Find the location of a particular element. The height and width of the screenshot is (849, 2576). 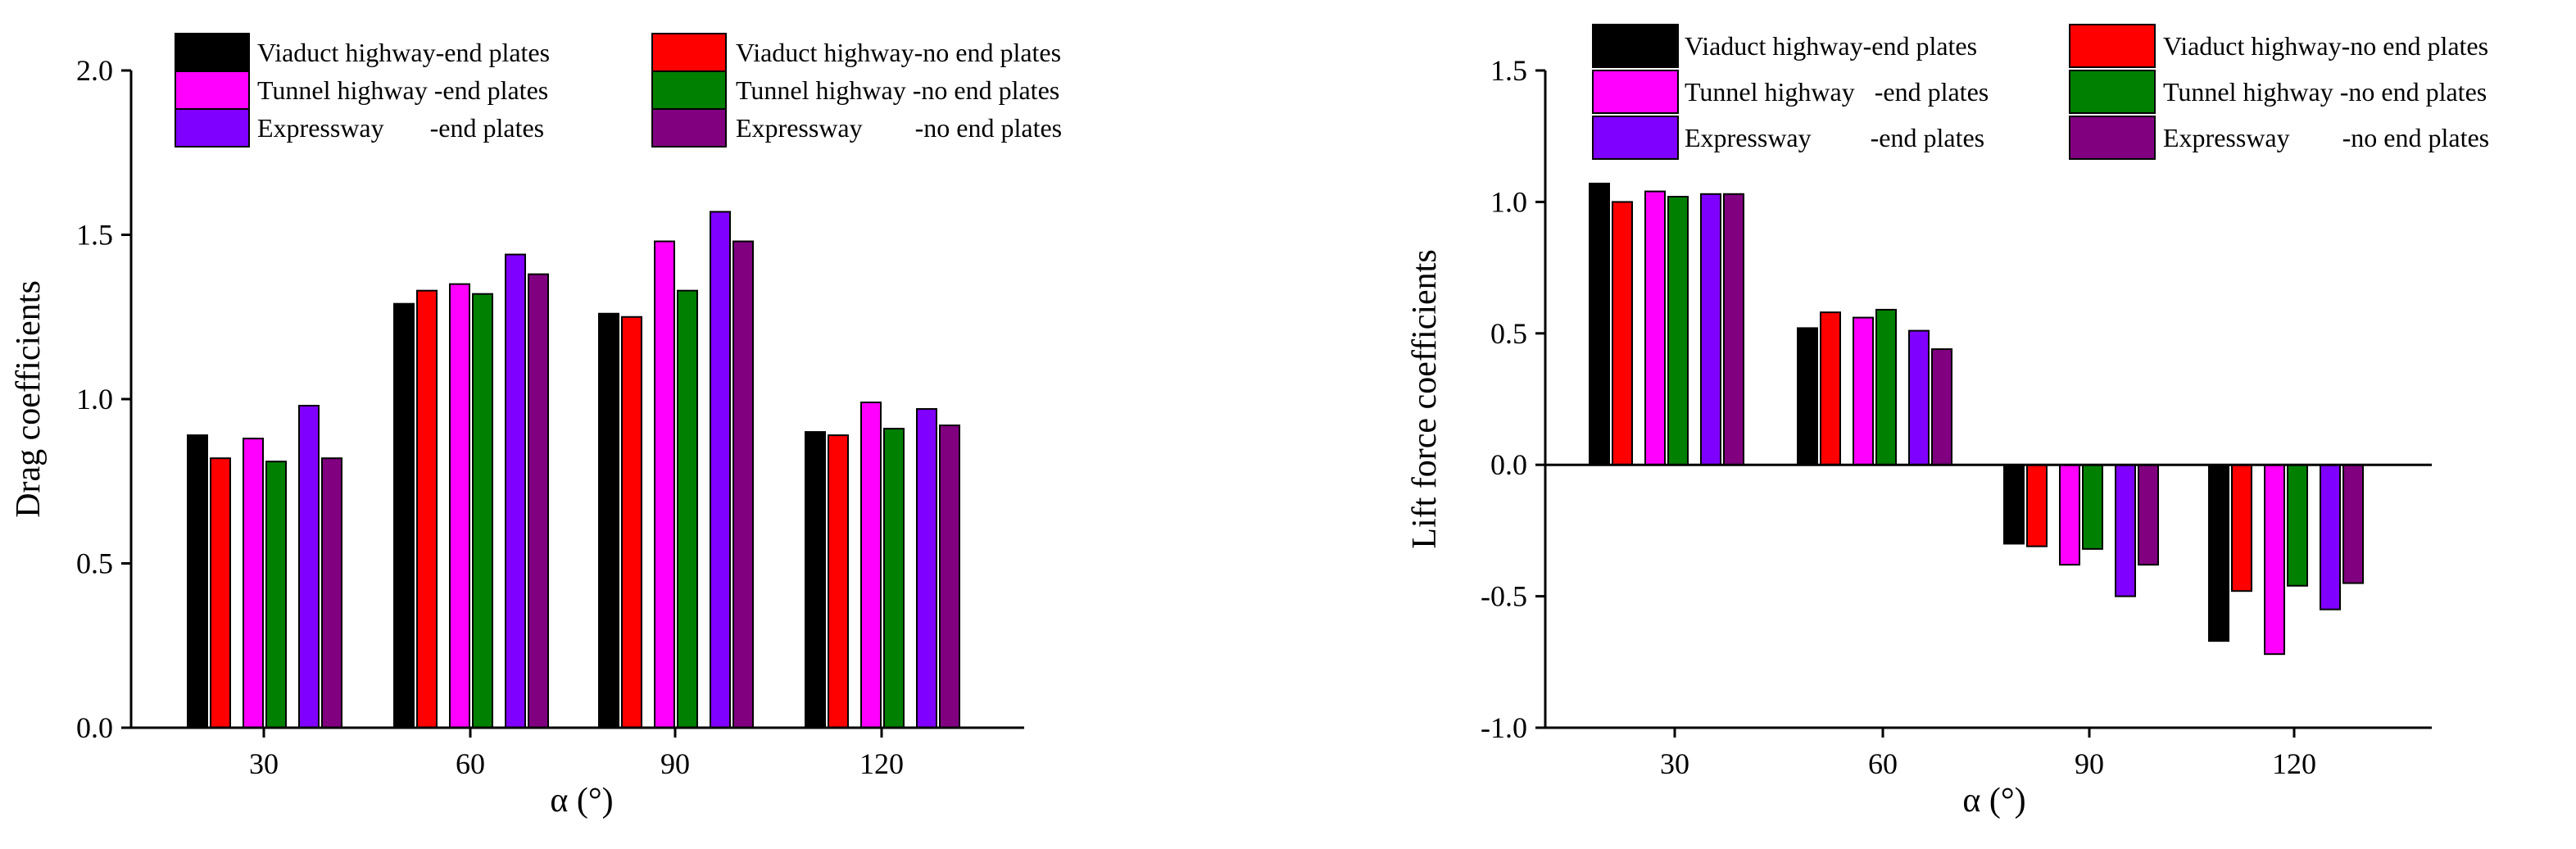

y-tick-label: -0.5 is located at coordinates (1504, 596).